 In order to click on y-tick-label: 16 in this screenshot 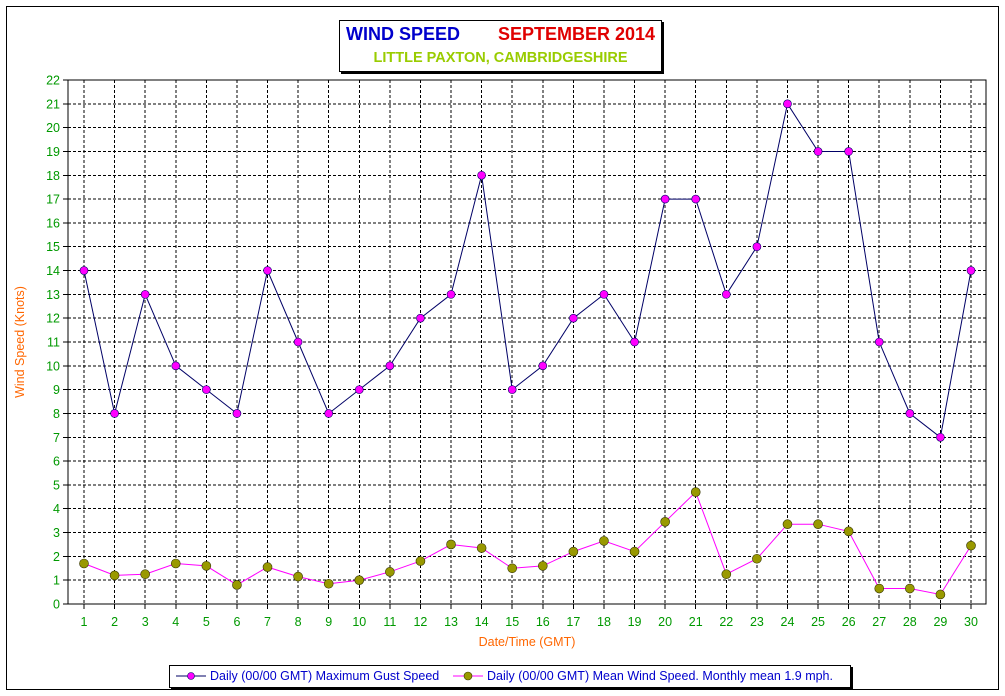, I will do `click(53, 223)`.